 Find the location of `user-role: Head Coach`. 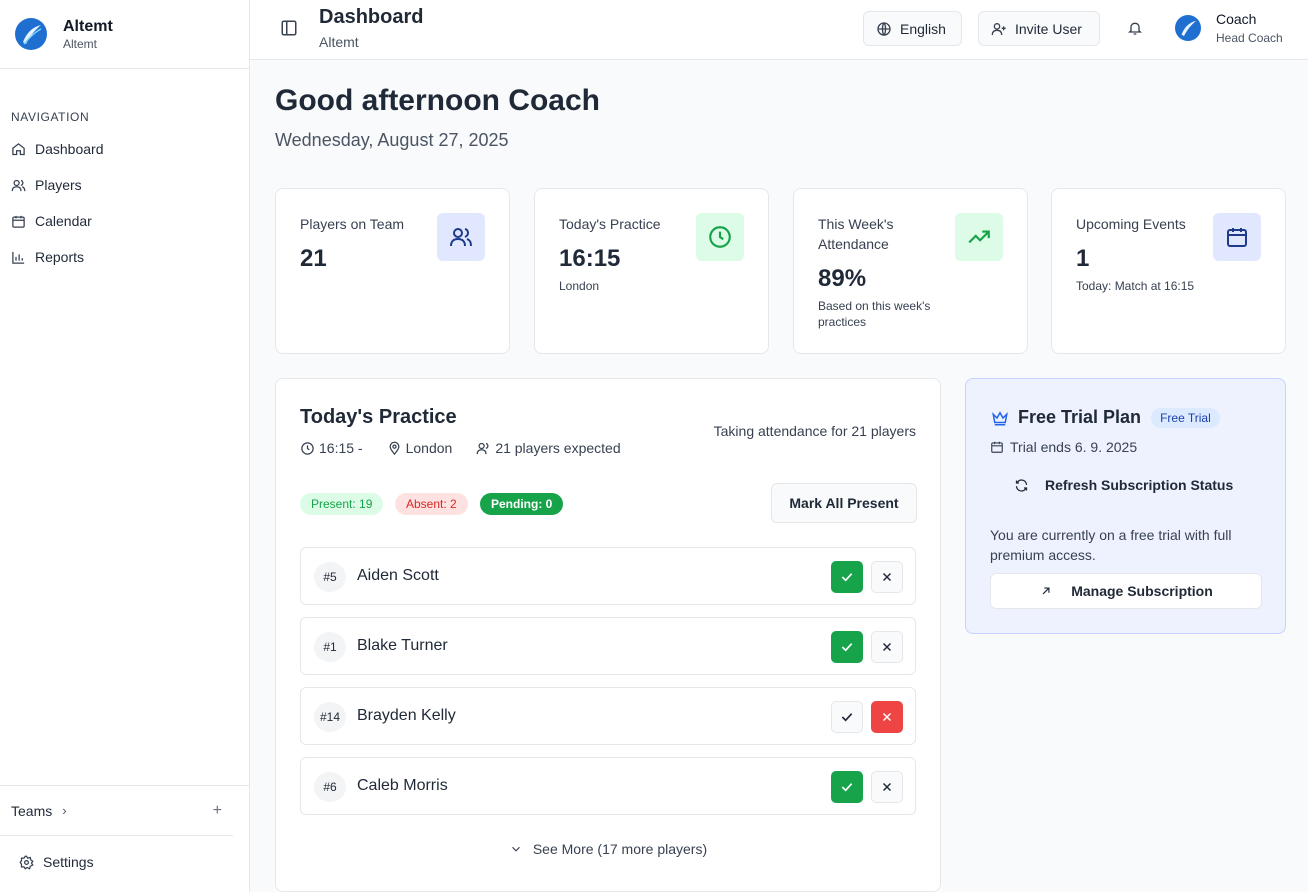

user-role: Head Coach is located at coordinates (1249, 38).